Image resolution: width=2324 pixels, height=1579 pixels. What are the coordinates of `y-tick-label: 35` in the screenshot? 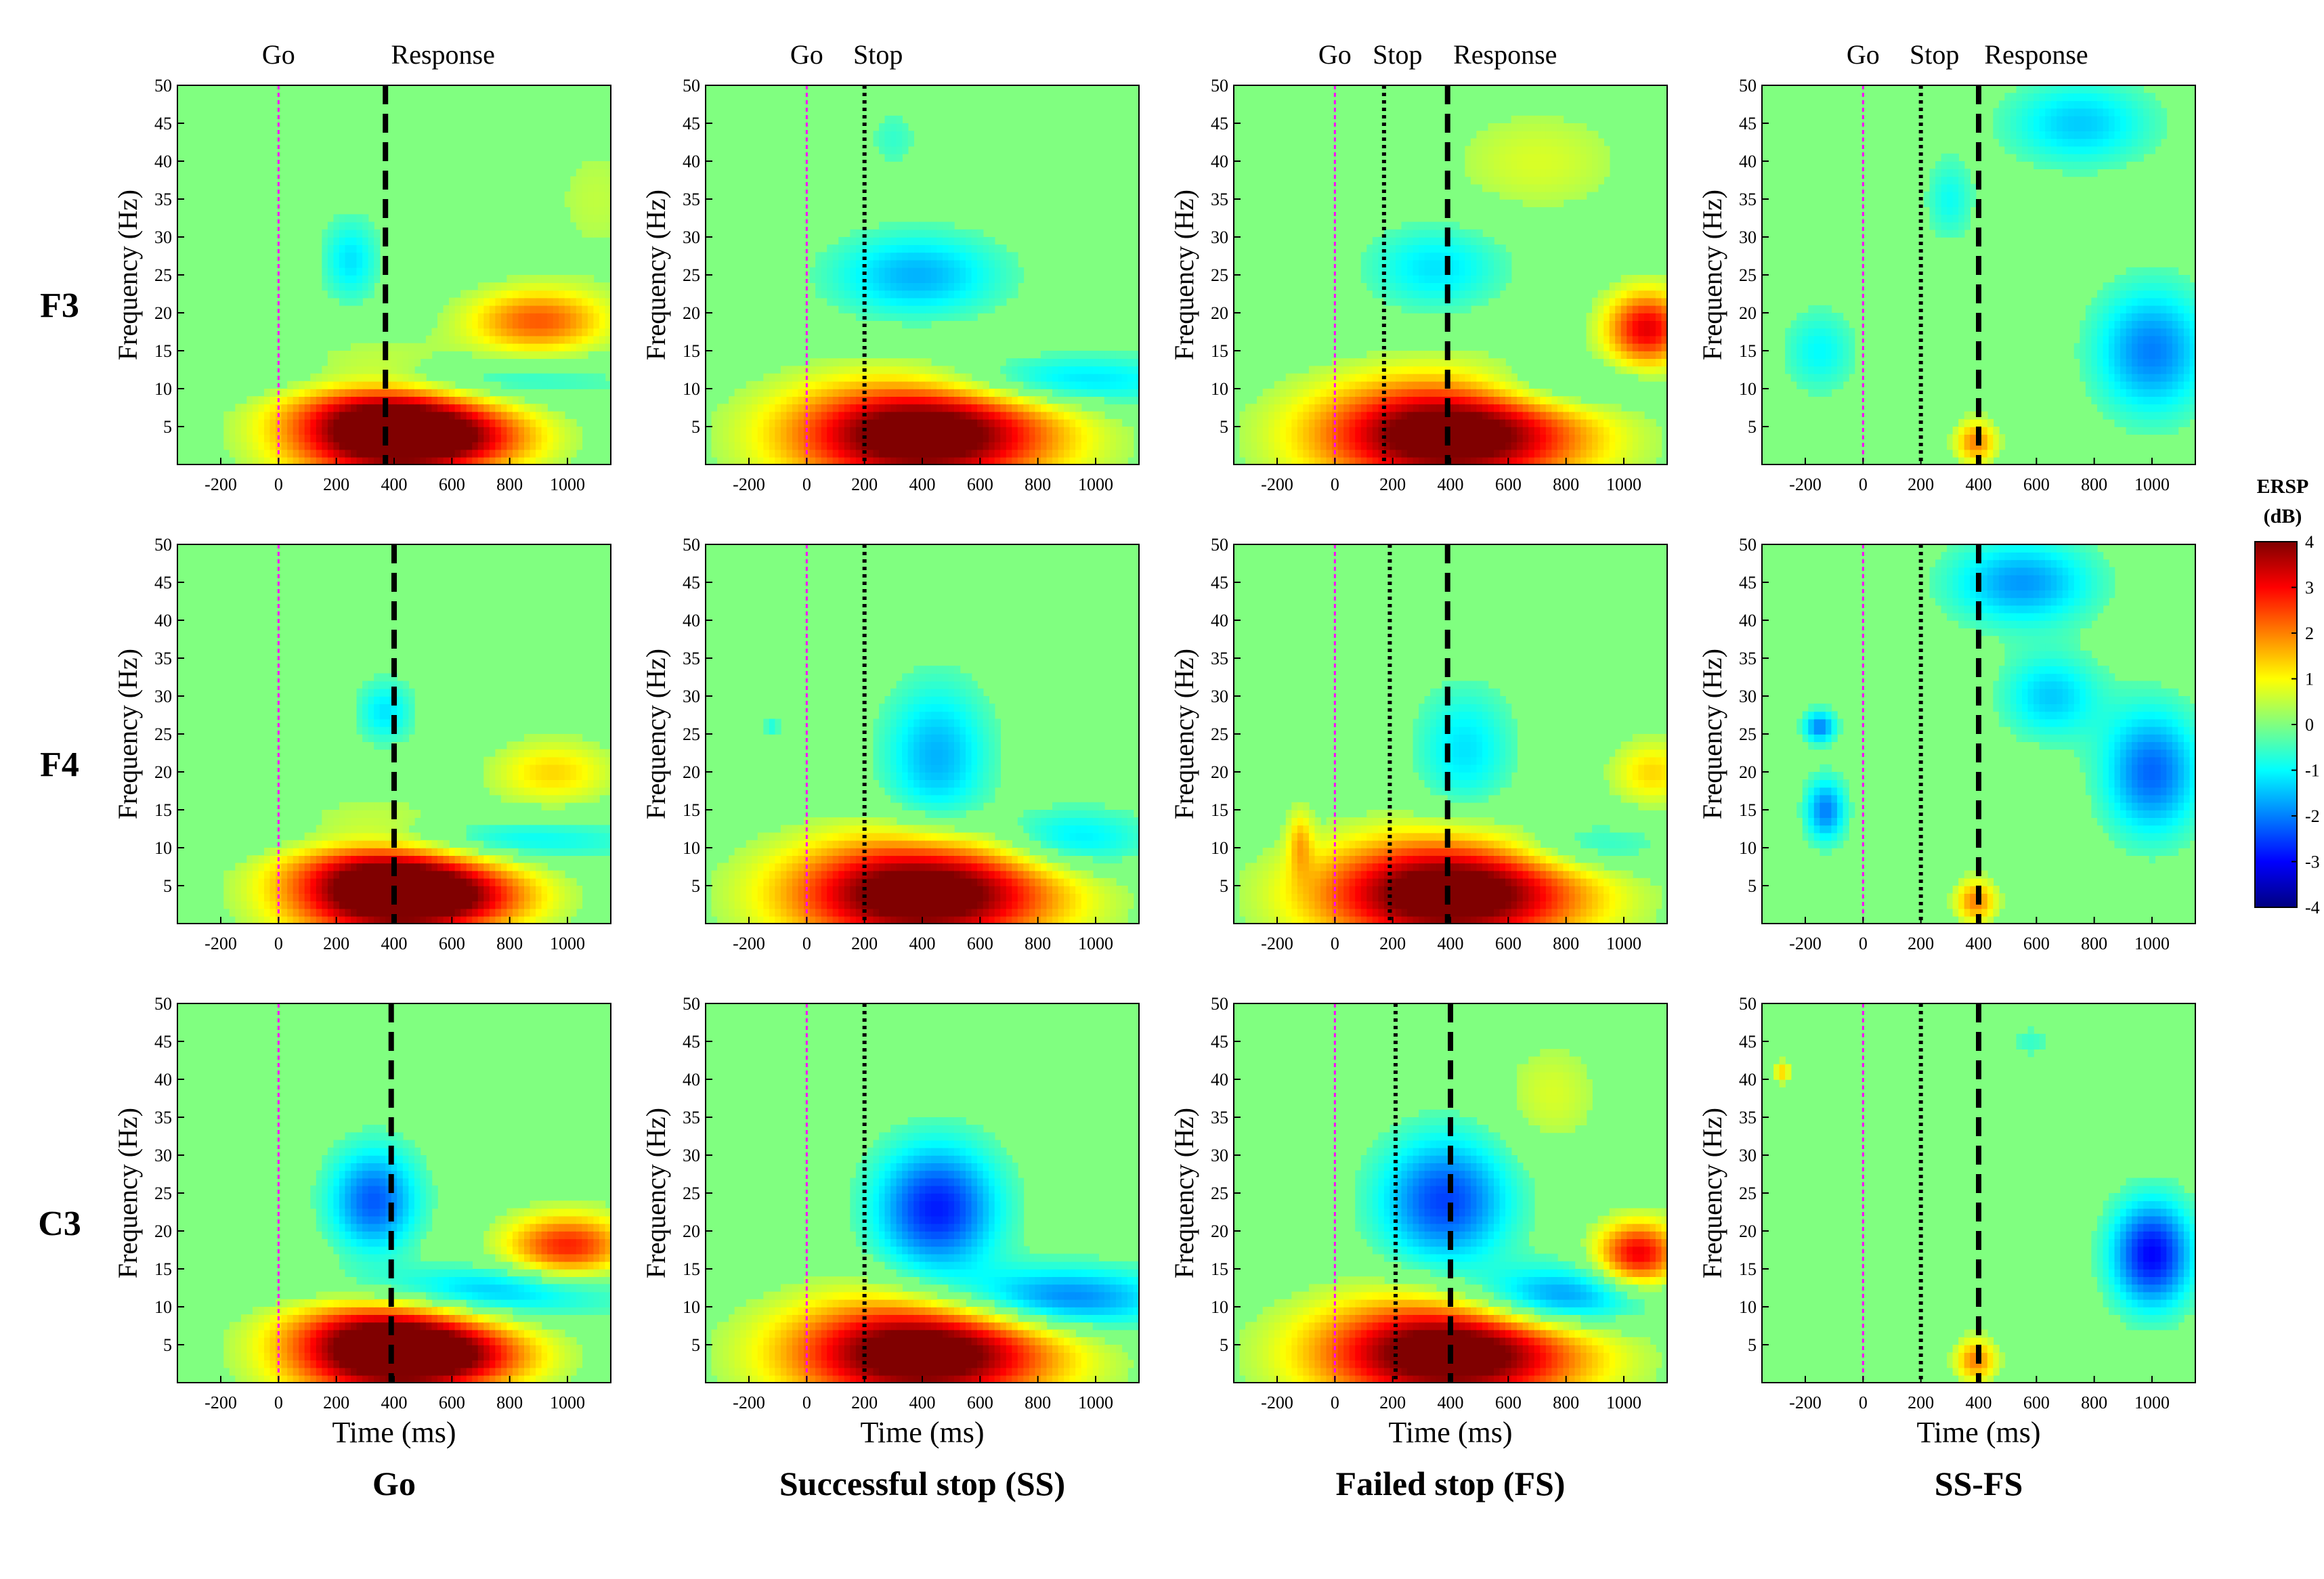 It's located at (691, 199).